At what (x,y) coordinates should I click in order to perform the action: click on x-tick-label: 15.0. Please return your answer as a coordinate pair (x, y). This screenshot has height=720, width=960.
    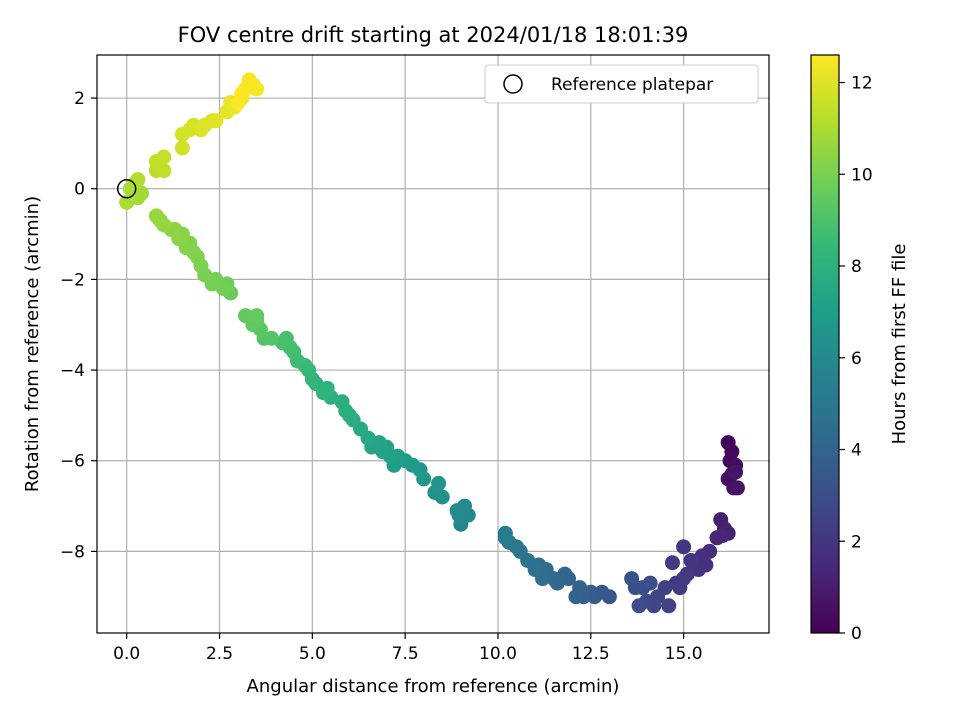
    Looking at the image, I should click on (684, 654).